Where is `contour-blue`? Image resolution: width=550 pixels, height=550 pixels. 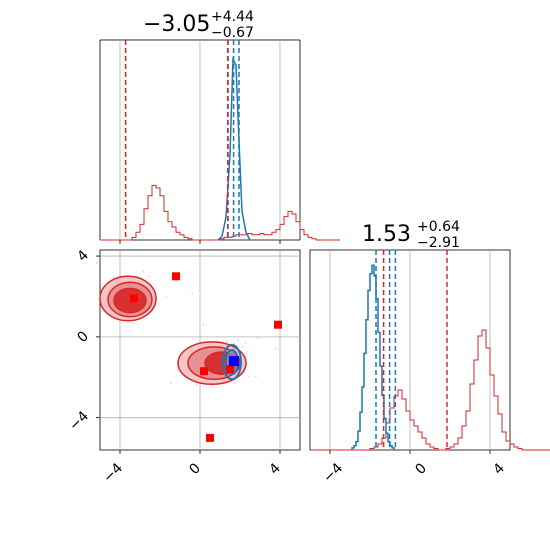 contour-blue is located at coordinates (232, 362).